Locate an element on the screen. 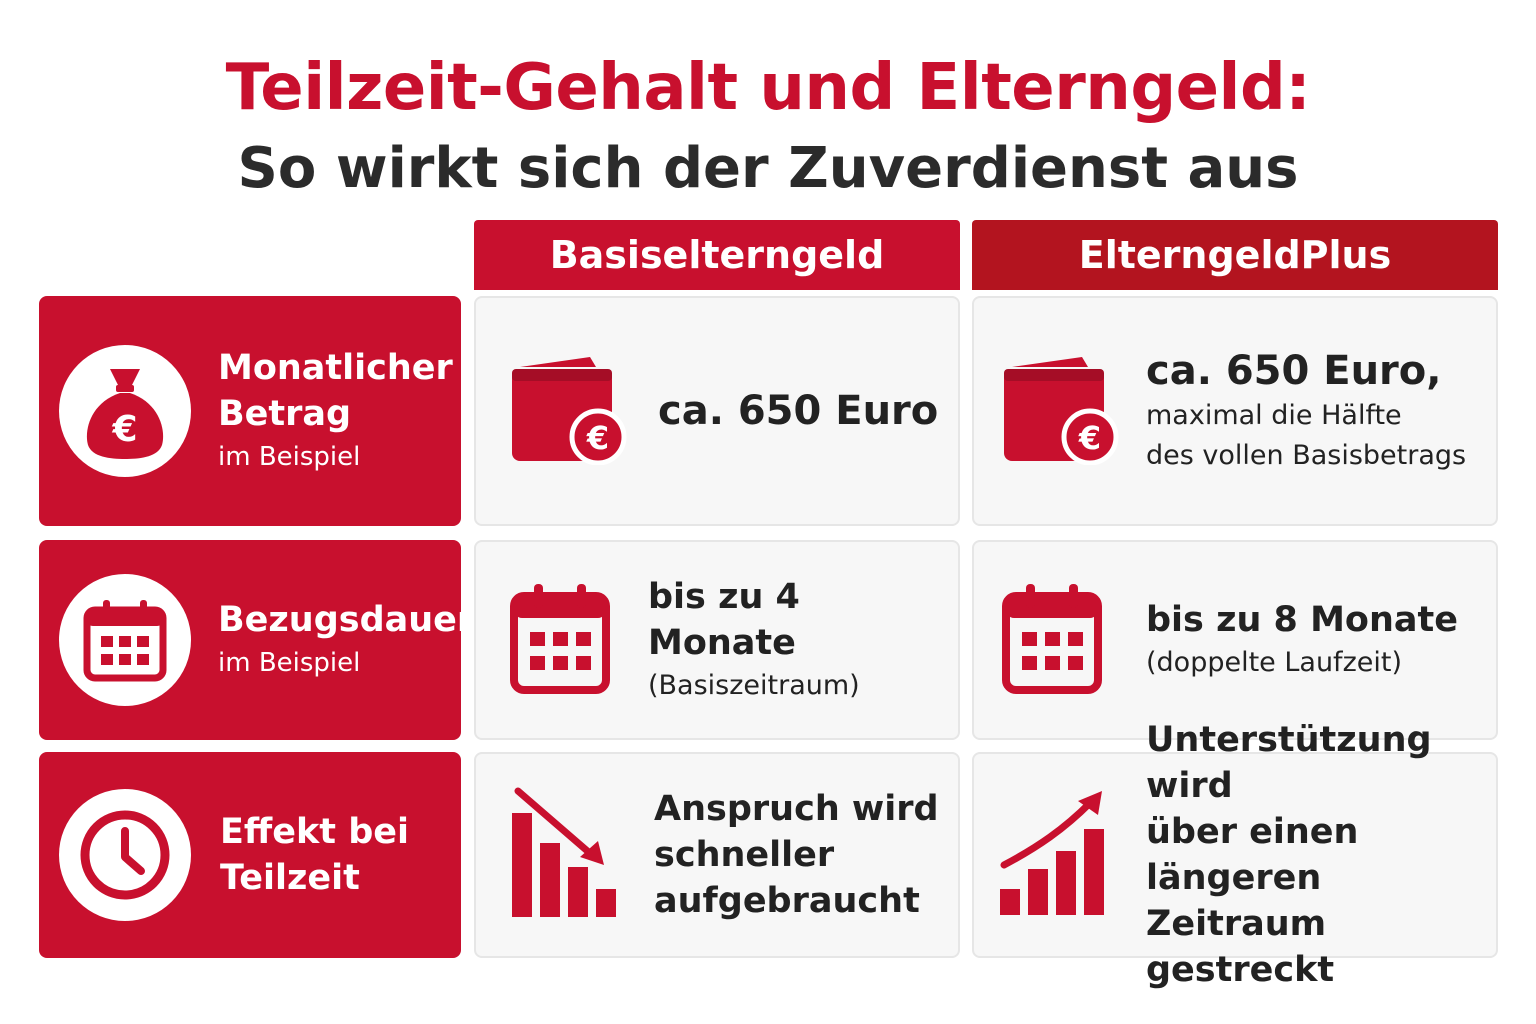 Image resolution: width=1536 pixels, height=1024 pixels. cell-betrag-basis: € ca. 650 Euro is located at coordinates (717, 411).